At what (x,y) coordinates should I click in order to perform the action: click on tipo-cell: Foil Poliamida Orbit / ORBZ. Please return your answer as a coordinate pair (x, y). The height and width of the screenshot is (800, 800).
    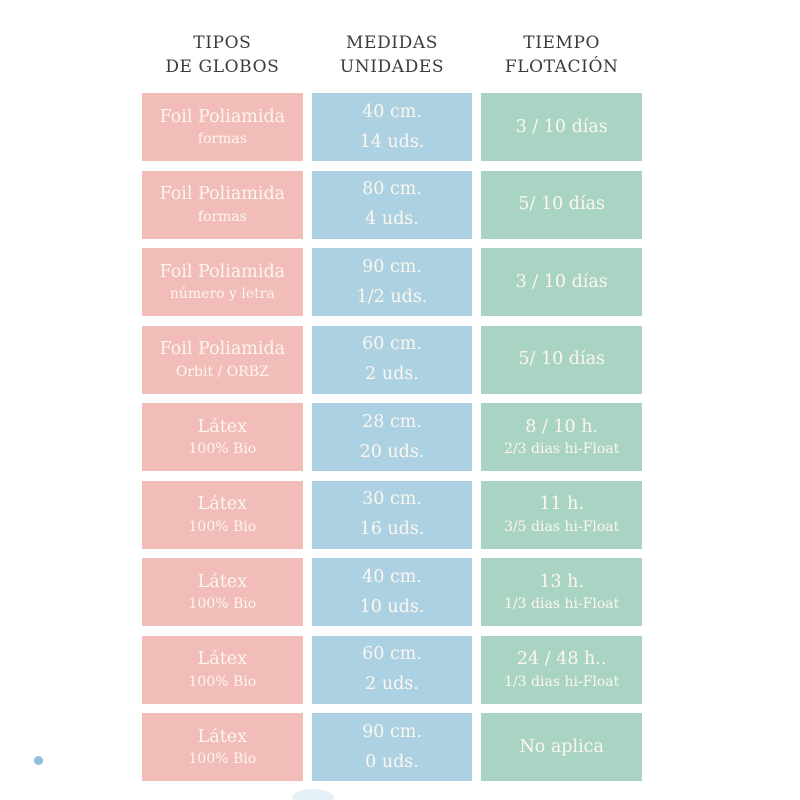
    Looking at the image, I should click on (222, 359).